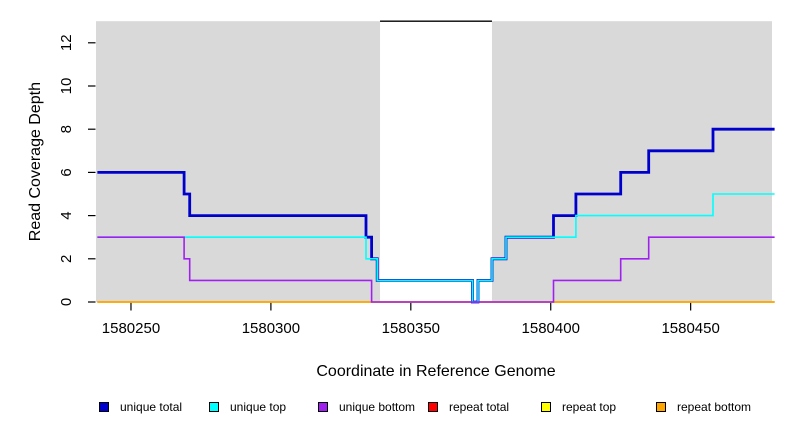 This screenshot has width=792, height=432. What do you see at coordinates (66, 42) in the screenshot?
I see `y-axis-tick-label: 12` at bounding box center [66, 42].